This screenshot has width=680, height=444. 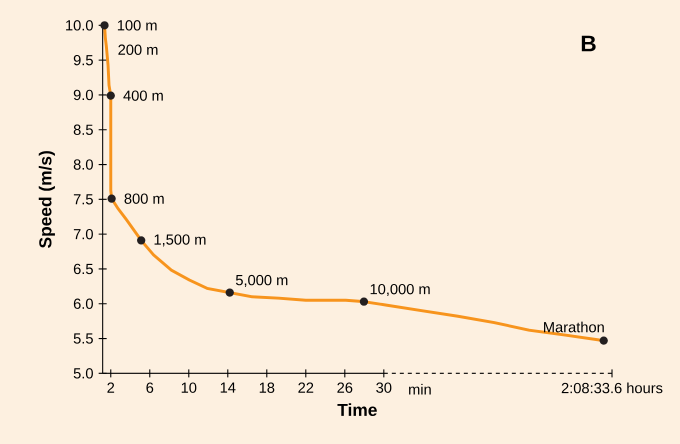 I want to click on annotation: 10,000 m, so click(x=400, y=290).